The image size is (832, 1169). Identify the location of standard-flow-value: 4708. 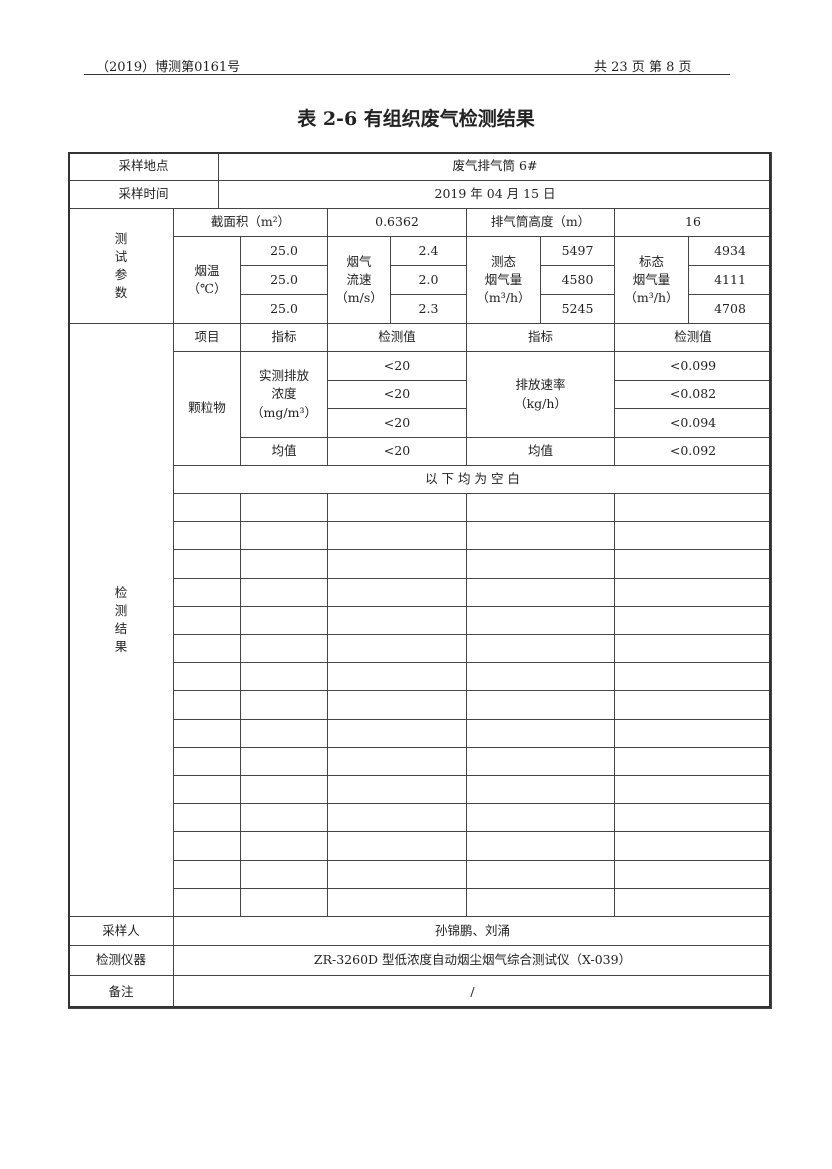
(730, 309).